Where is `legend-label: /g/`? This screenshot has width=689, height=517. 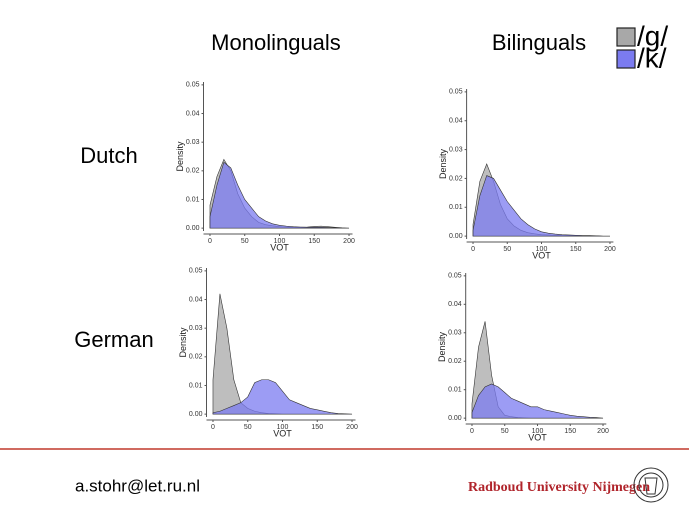
legend-label: /g/ is located at coordinates (652, 35).